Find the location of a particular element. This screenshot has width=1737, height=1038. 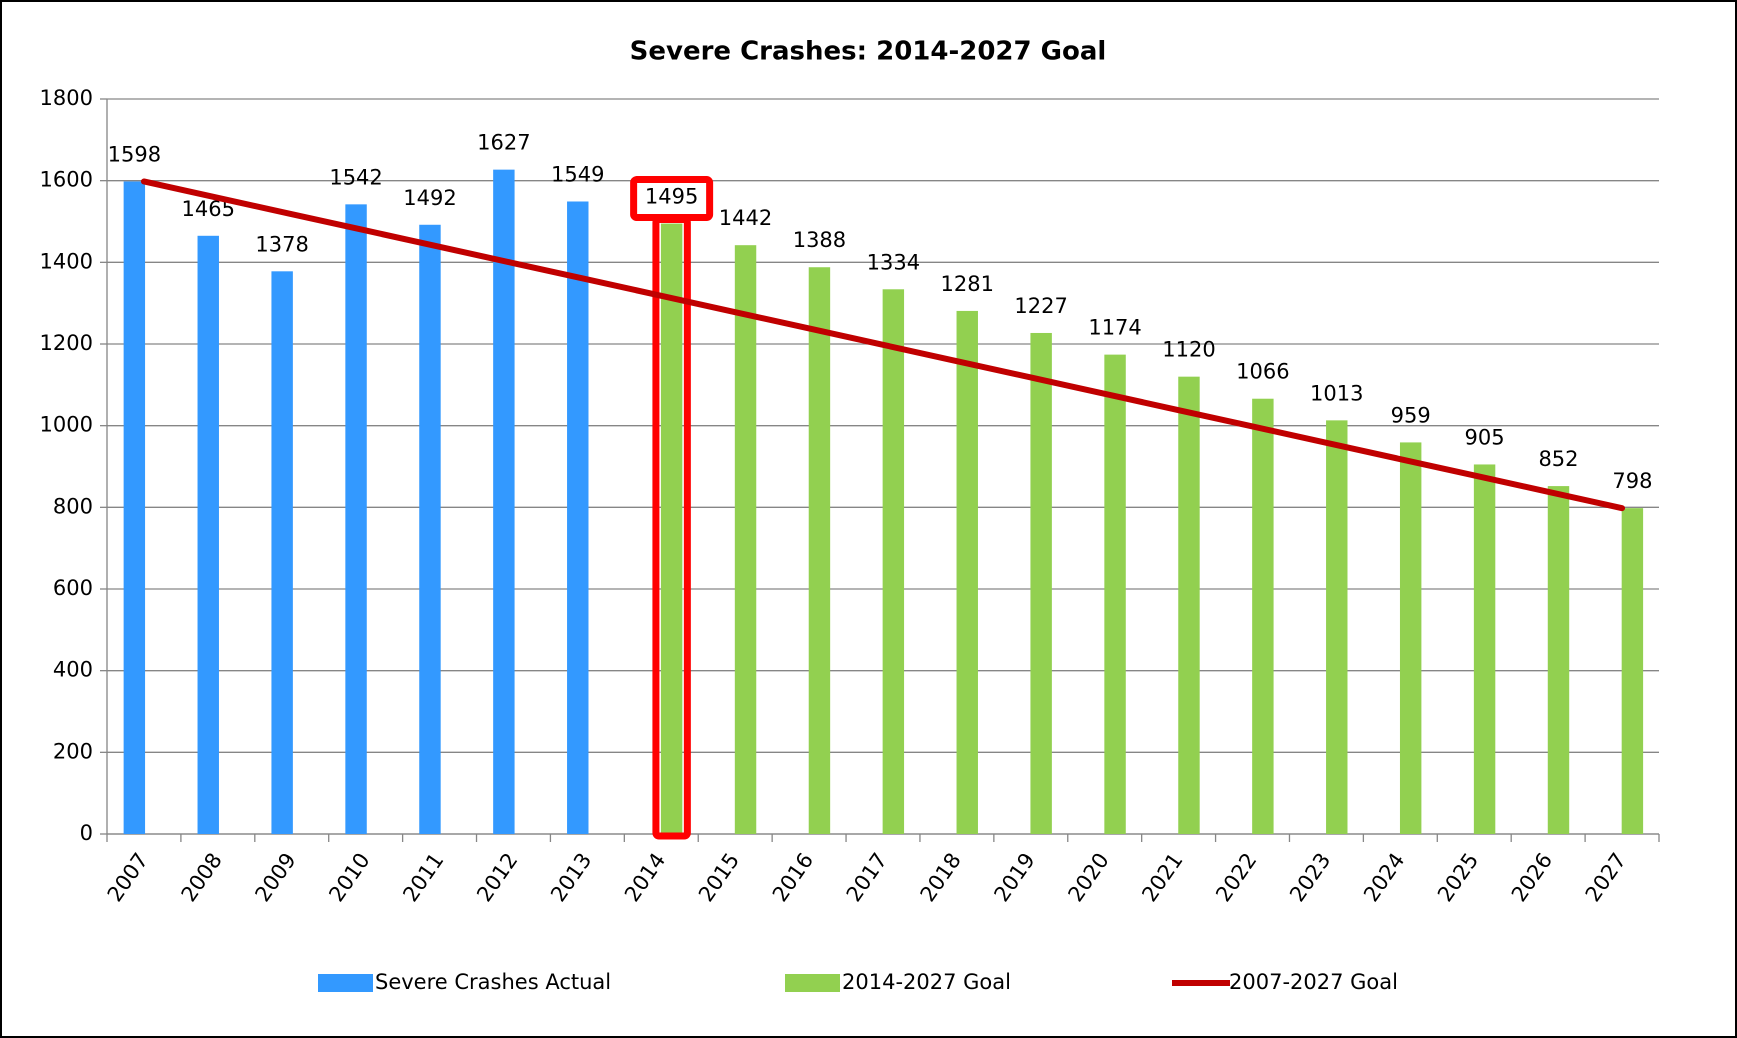

y-tick-label: 1800 is located at coordinates (66, 98).